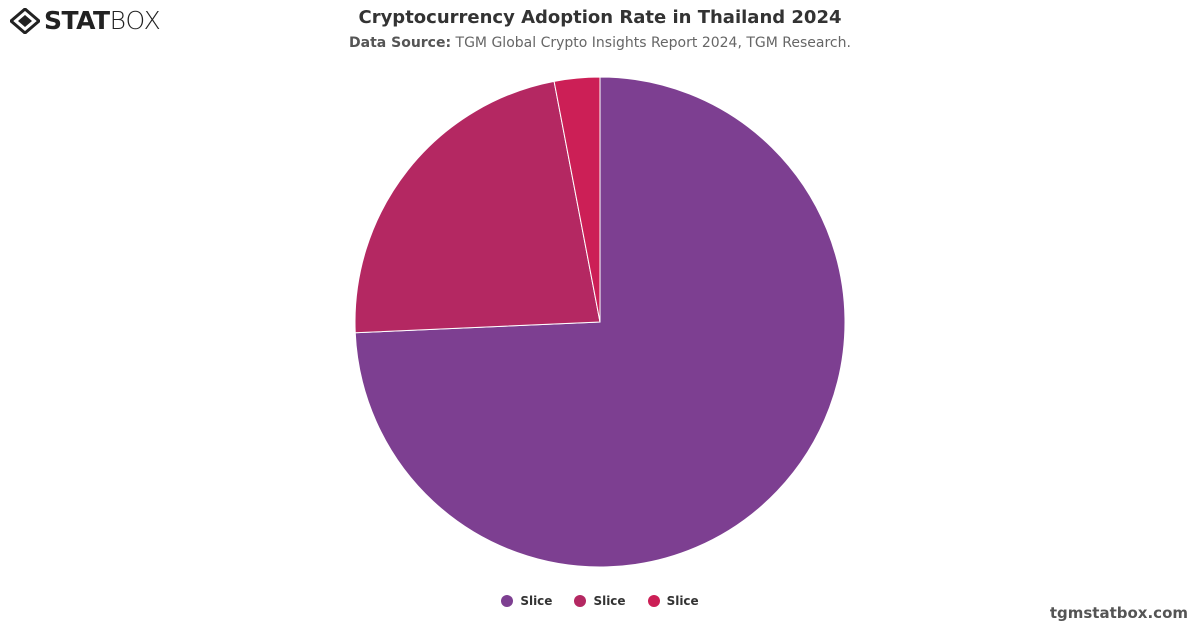 Image resolution: width=1200 pixels, height=630 pixels. I want to click on legend-item-3: Slice, so click(673, 601).